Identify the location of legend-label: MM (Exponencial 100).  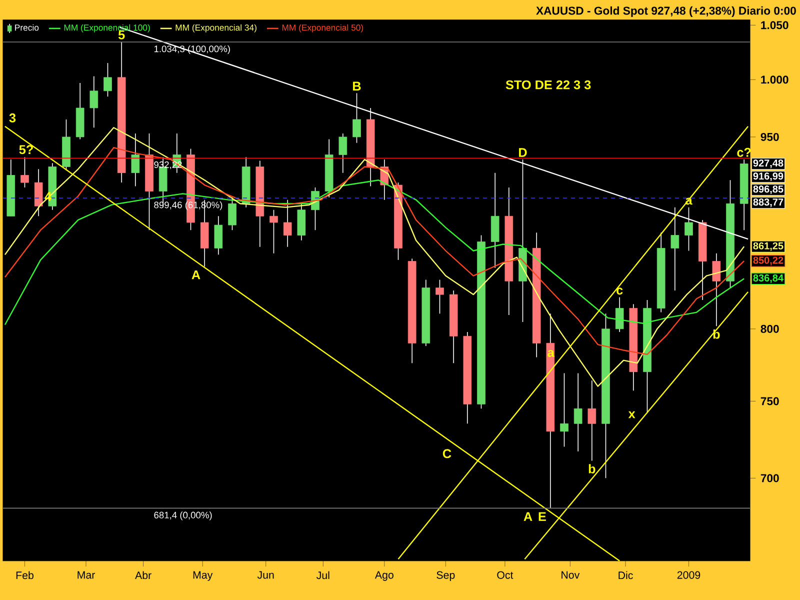
(107, 28).